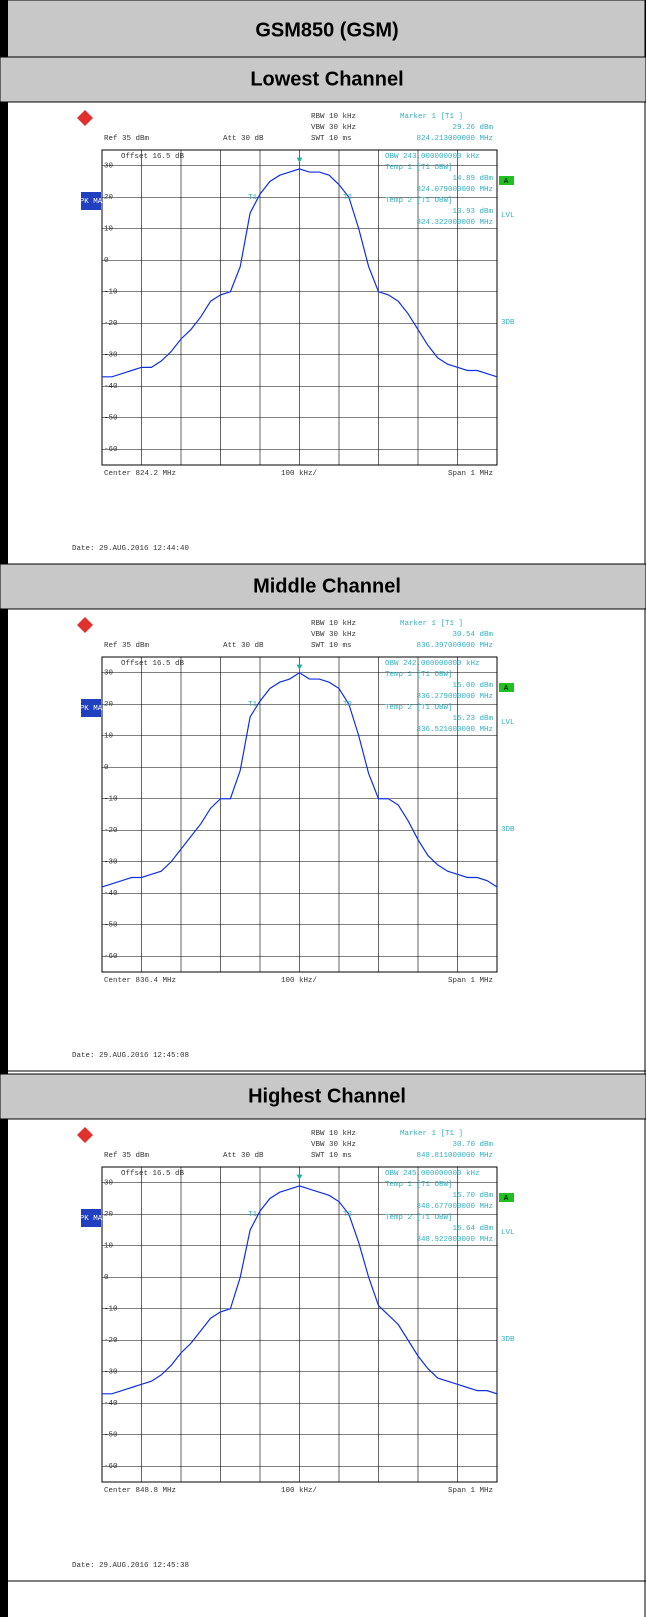 The height and width of the screenshot is (1617, 646). I want to click on label: 30.54 dBm, so click(472, 635).